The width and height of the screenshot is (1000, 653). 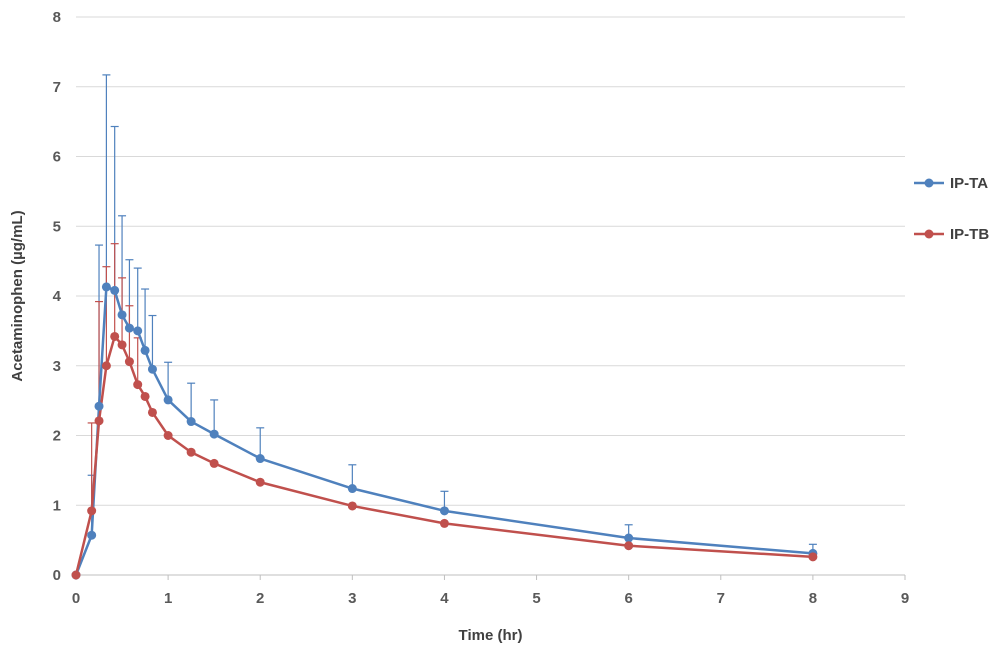 I want to click on x-tick-label: 1, so click(x=168, y=598).